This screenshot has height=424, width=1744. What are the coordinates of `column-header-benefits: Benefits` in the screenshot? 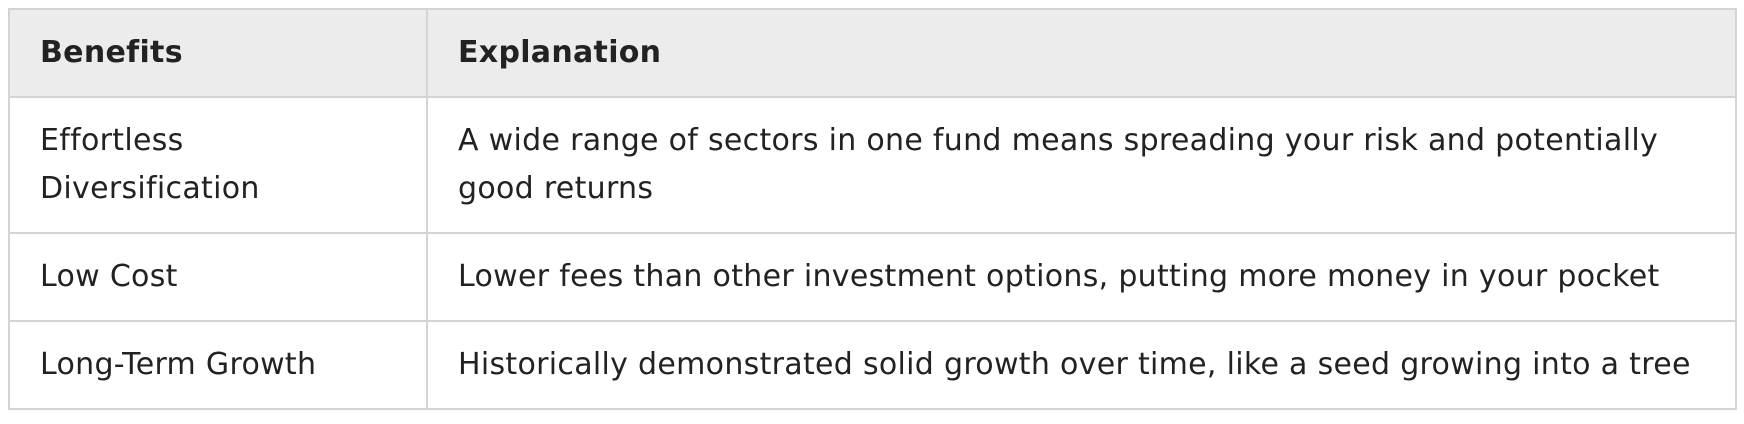 It's located at (218, 53).